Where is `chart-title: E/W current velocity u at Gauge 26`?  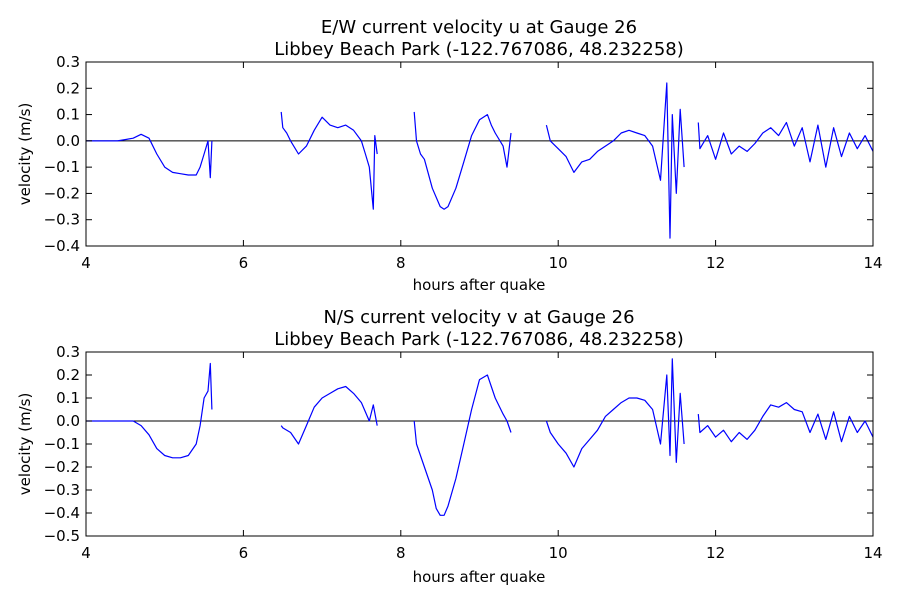
chart-title: E/W current velocity u at Gauge 26 is located at coordinates (479, 27).